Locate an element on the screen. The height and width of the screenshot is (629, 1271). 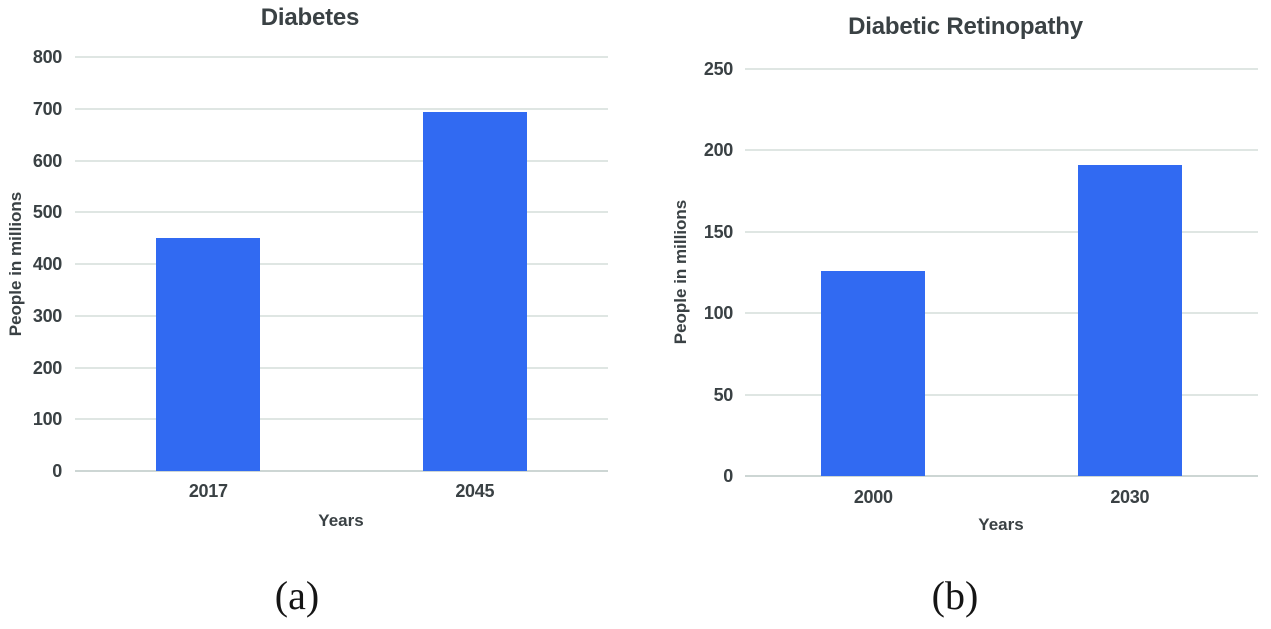
y-tick-label: 500 is located at coordinates (47, 212).